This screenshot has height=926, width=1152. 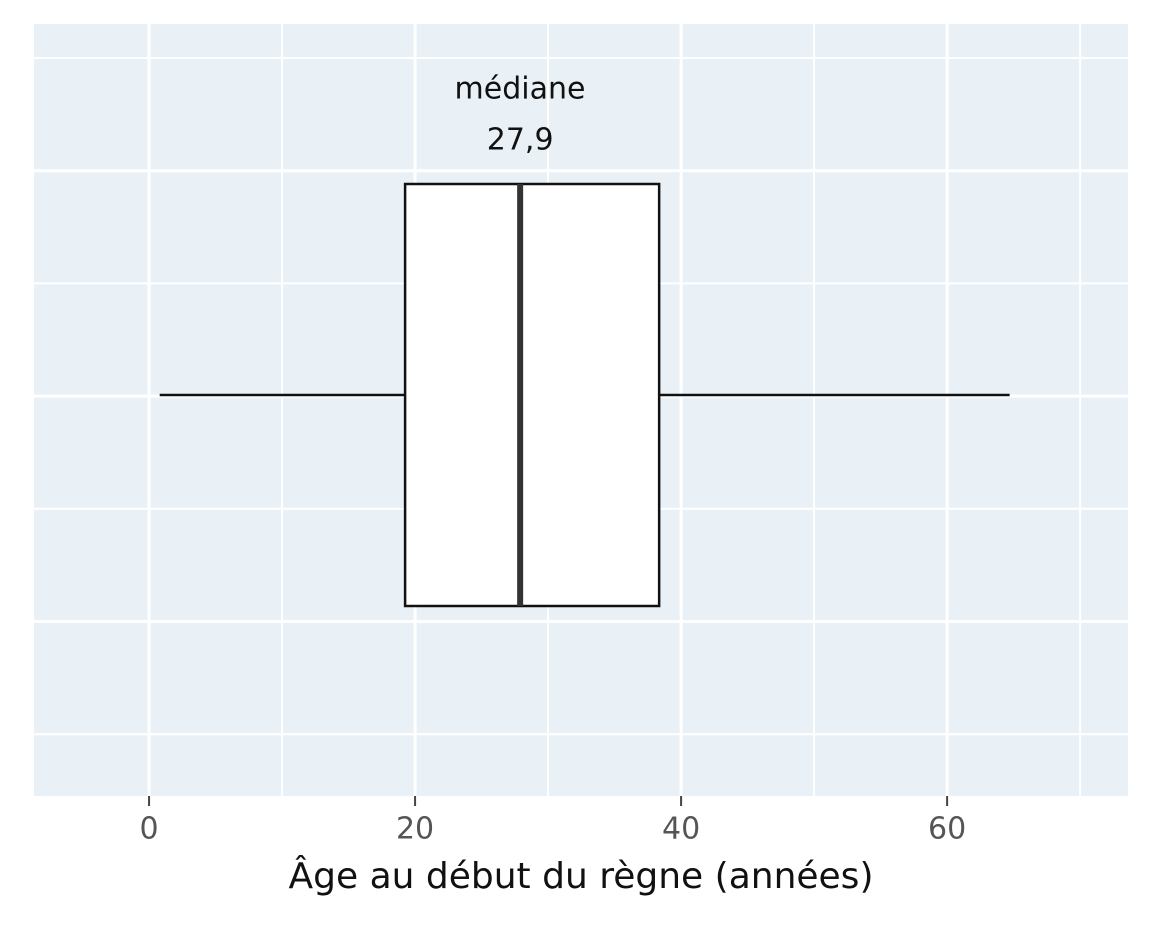 I want to click on annotation: médiane, so click(x=520, y=89).